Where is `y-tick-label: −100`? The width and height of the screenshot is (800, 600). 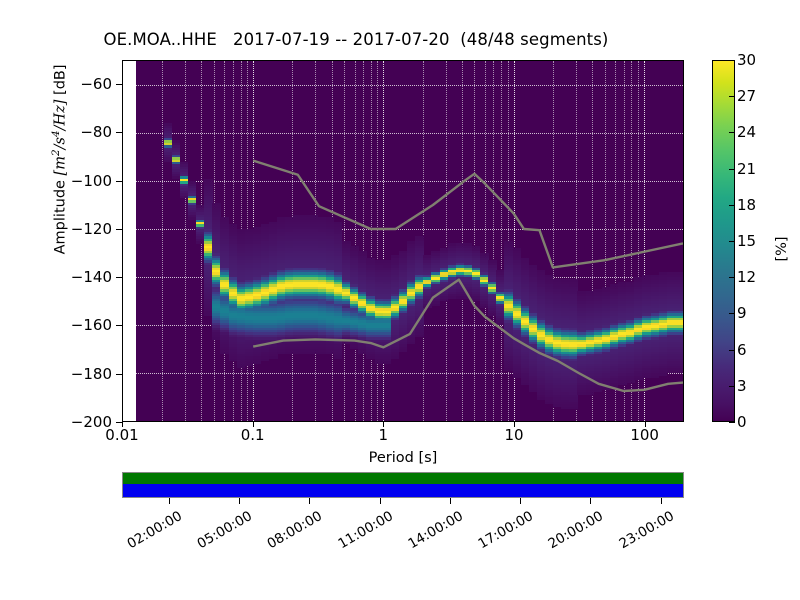 y-tick-label: −100 is located at coordinates (91, 180).